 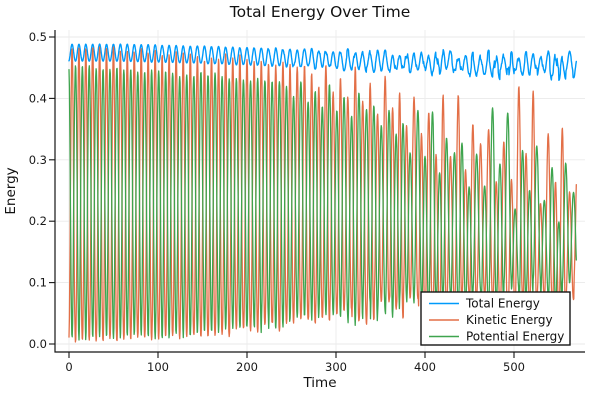 I want to click on x-tick-labels: 0 100 200 300 400 500, so click(x=295, y=367).